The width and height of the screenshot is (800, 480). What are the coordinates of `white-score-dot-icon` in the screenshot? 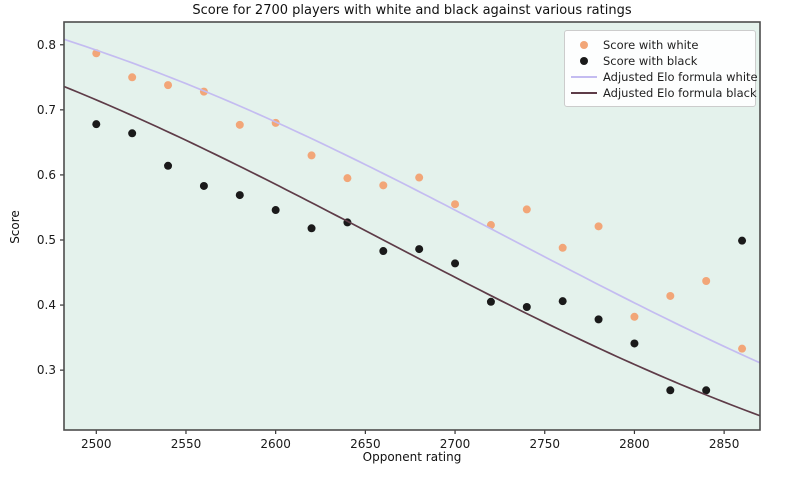 It's located at (584, 45).